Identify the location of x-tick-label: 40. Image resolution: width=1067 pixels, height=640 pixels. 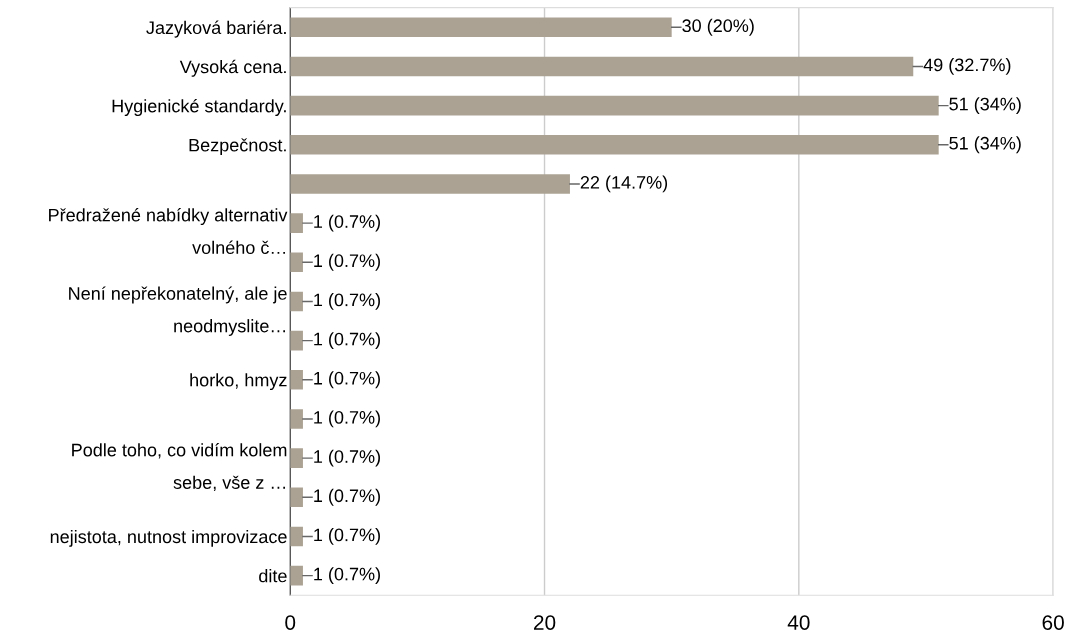
(798, 622).